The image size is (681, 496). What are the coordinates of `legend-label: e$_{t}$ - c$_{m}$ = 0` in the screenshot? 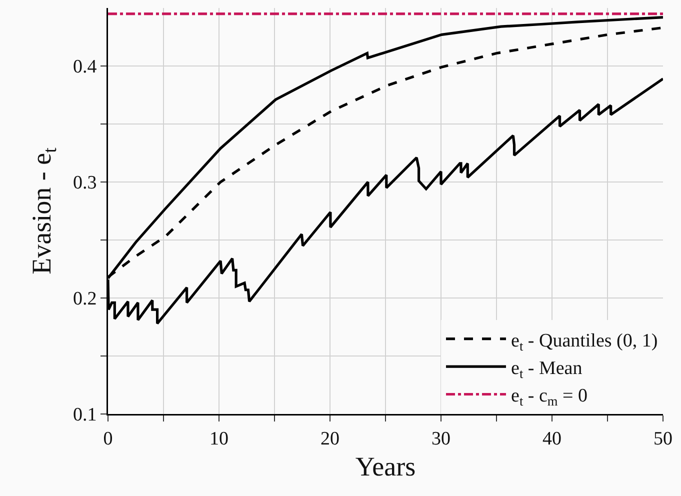 It's located at (549, 397).